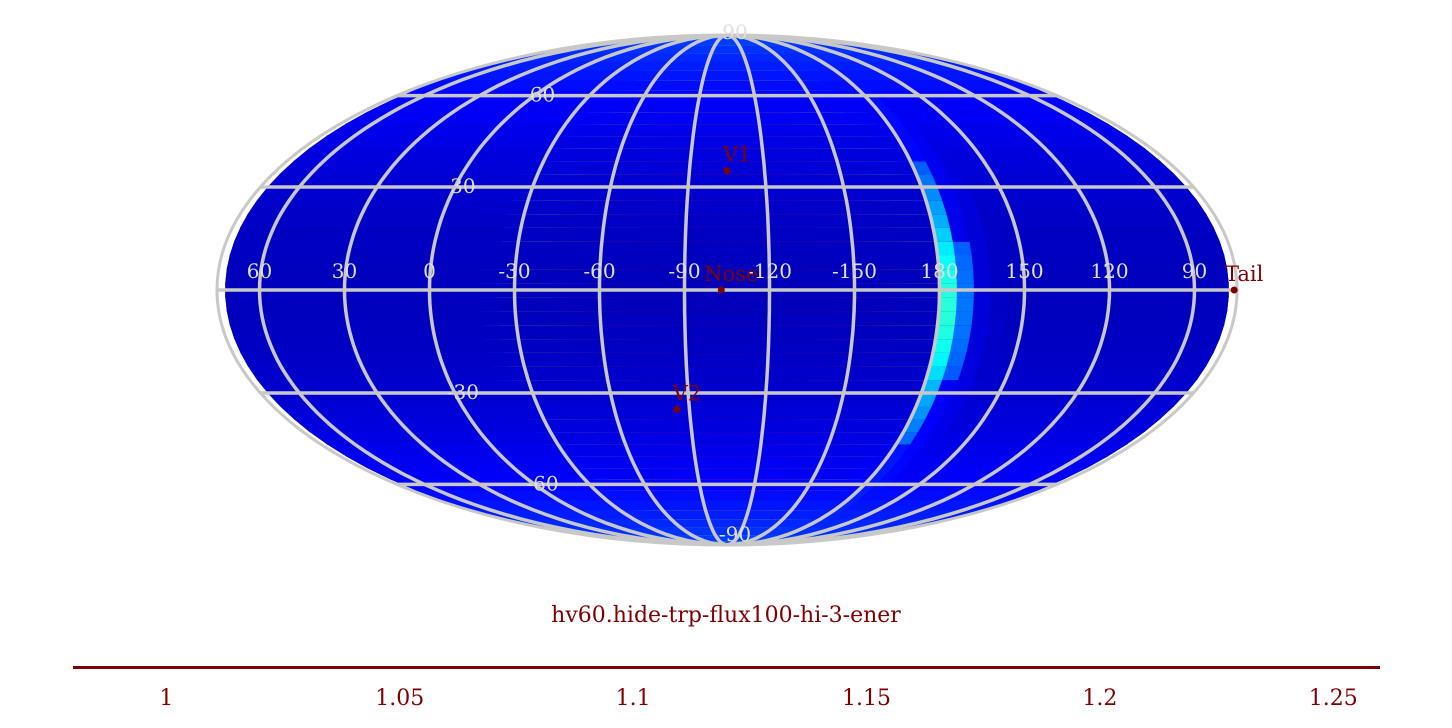  I want to click on longitude-label: 120, so click(1109, 271).